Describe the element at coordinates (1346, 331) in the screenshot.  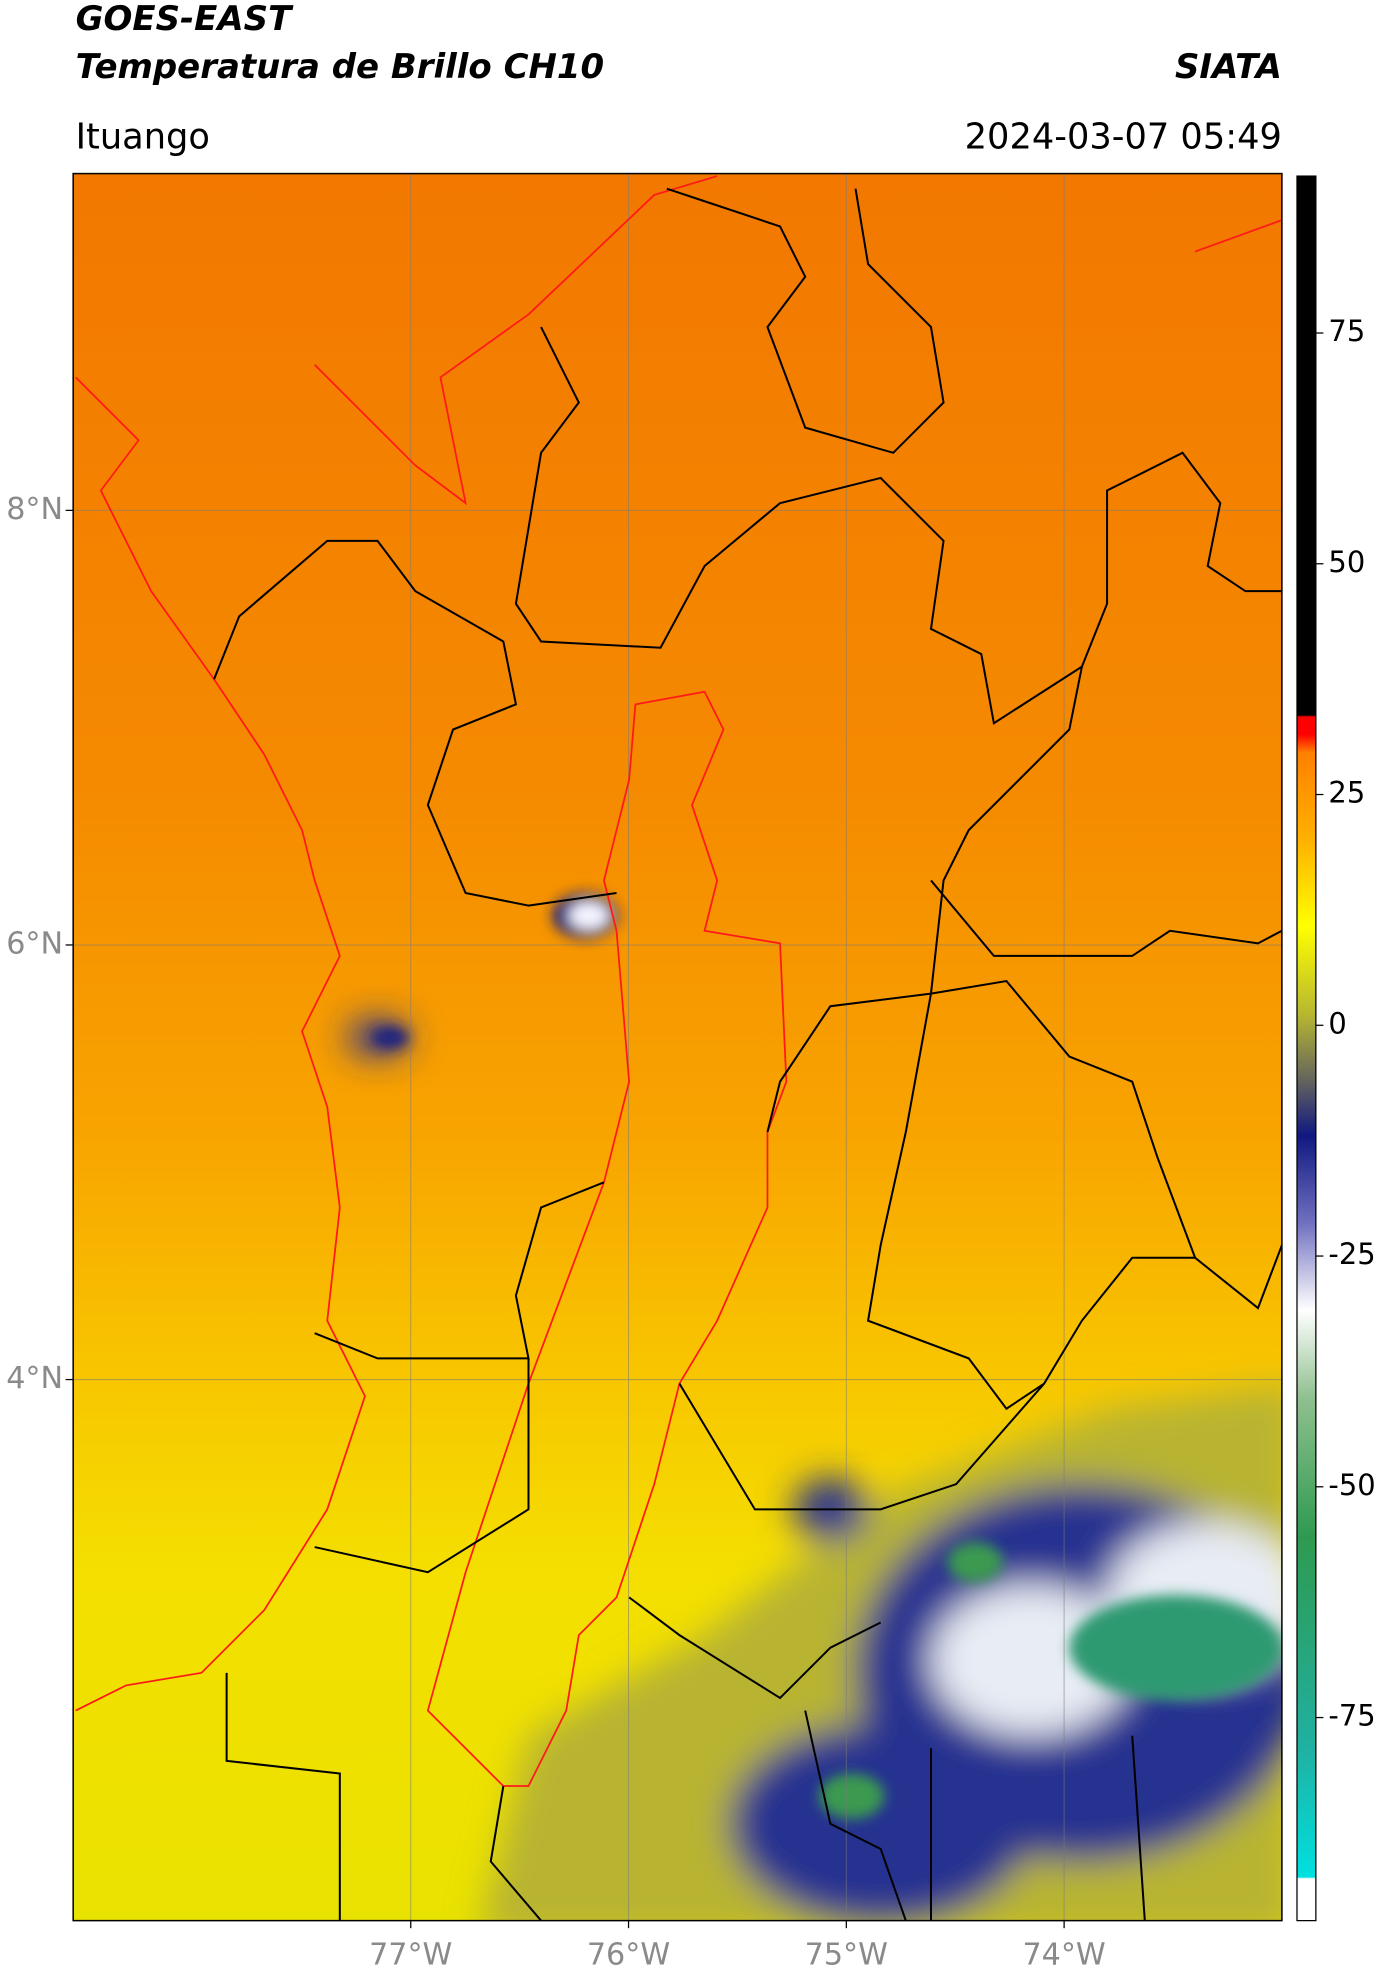
I see `colorbar-tick-label: 75` at that location.